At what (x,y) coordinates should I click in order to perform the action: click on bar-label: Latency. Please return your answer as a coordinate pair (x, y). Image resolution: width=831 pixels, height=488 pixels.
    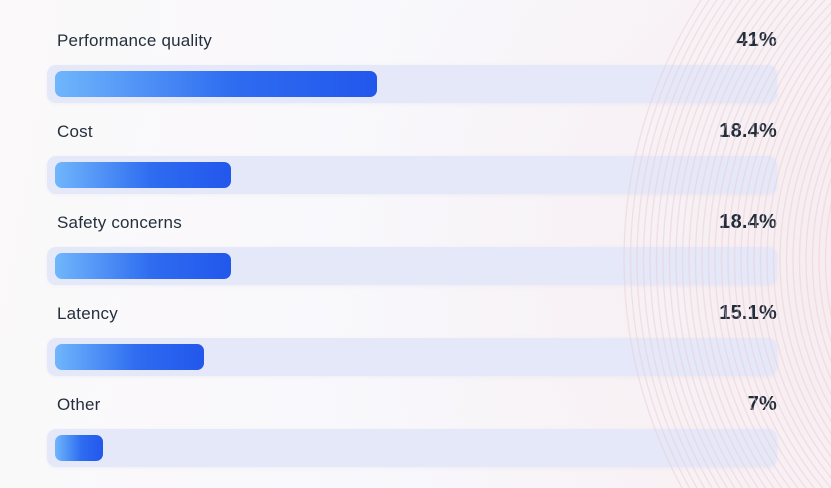
    Looking at the image, I should click on (87, 313).